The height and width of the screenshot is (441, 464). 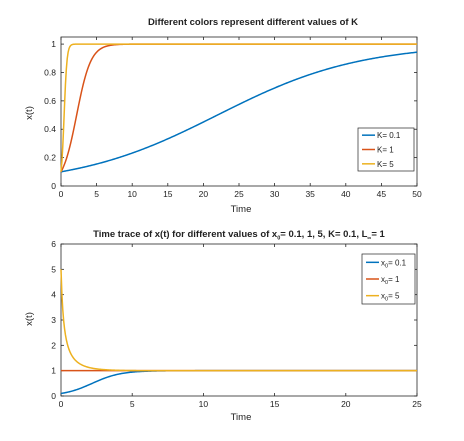 What do you see at coordinates (369, 239) in the screenshot?
I see `title-sub: ∞` at bounding box center [369, 239].